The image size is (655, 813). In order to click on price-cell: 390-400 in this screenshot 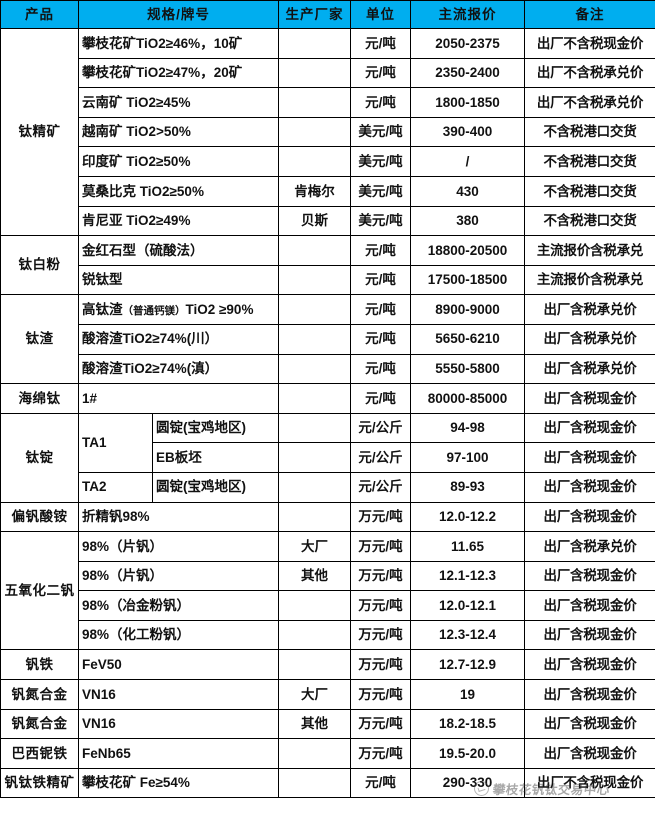, I will do `click(468, 132)`.